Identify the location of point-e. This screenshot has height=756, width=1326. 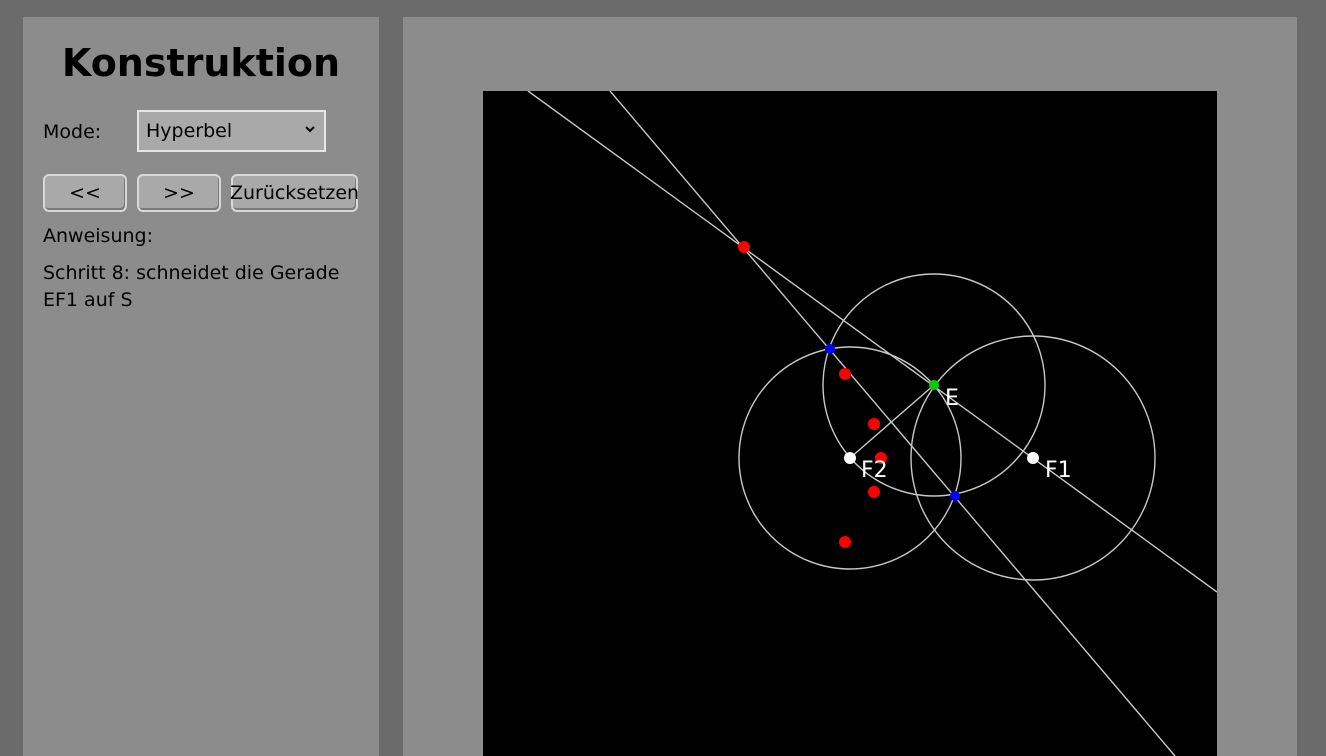
(934, 385).